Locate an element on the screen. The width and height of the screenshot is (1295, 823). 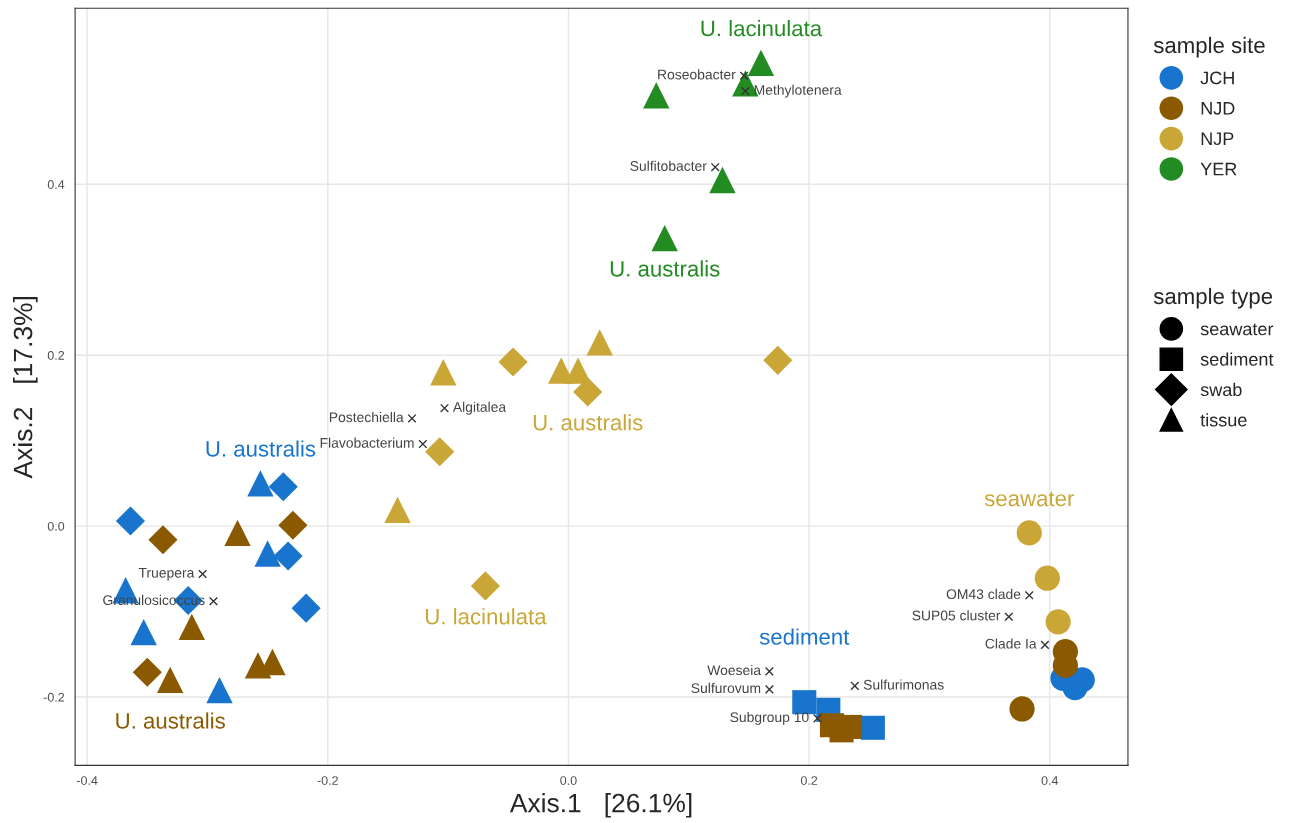
annotation: Woeseia is located at coordinates (734, 670).